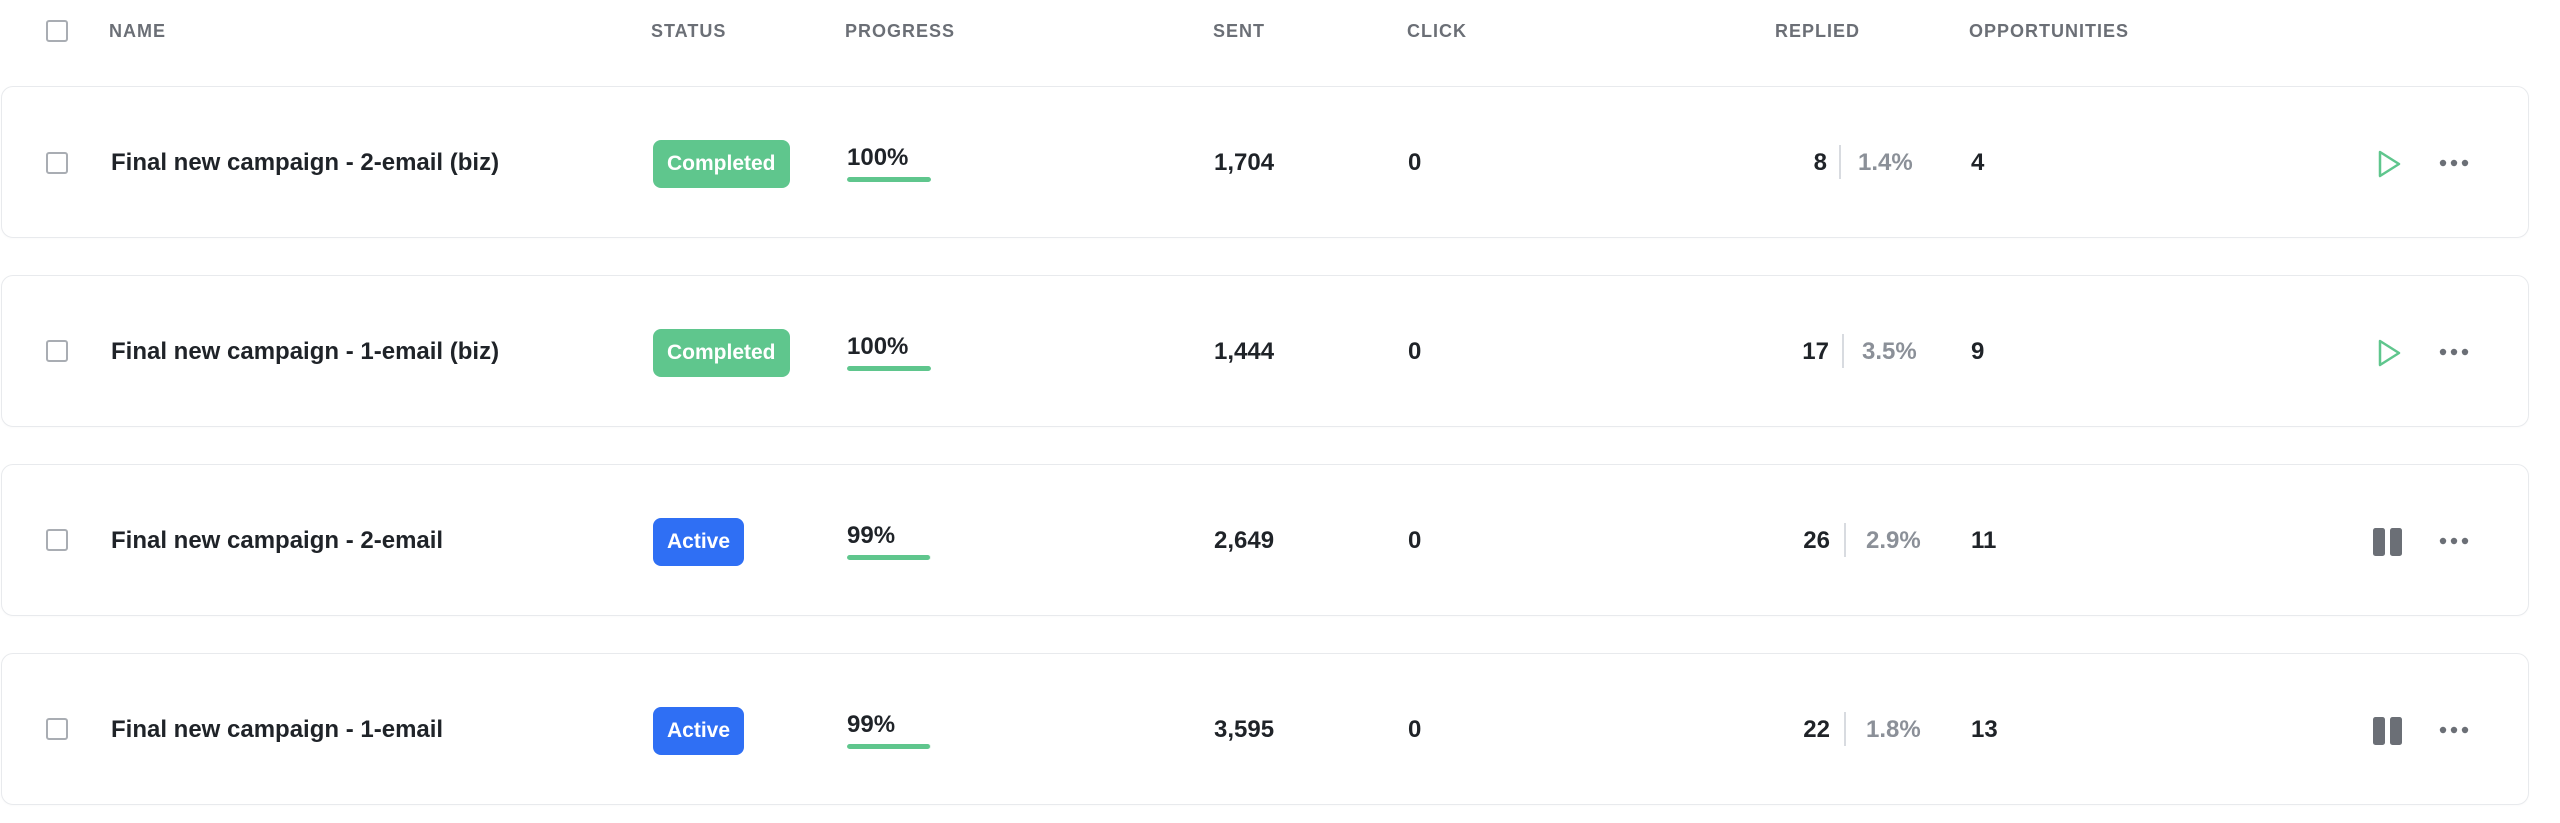  I want to click on sent-count: 2,649, so click(1244, 540).